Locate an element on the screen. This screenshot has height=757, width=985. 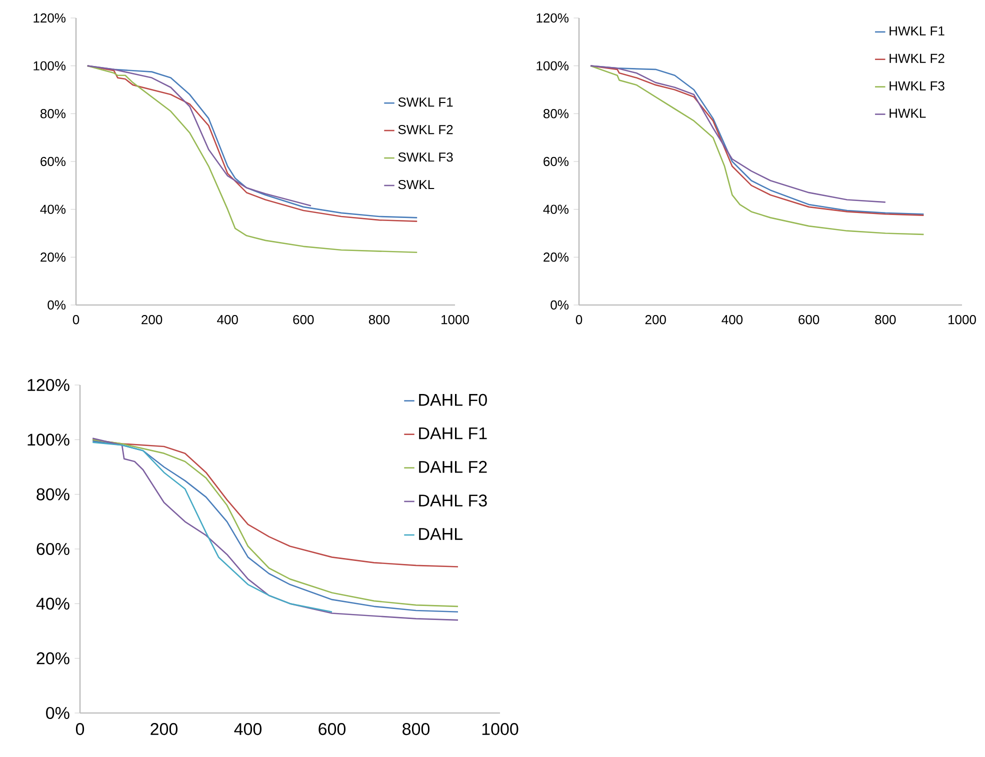
legend-label: DAHL is located at coordinates (440, 534).